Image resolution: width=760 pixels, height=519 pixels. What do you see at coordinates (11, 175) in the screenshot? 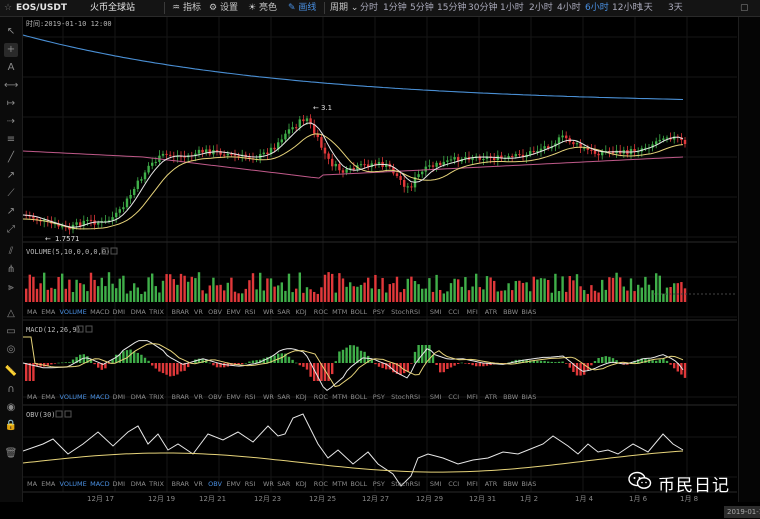
I see `ray-icon: ↗` at bounding box center [11, 175].